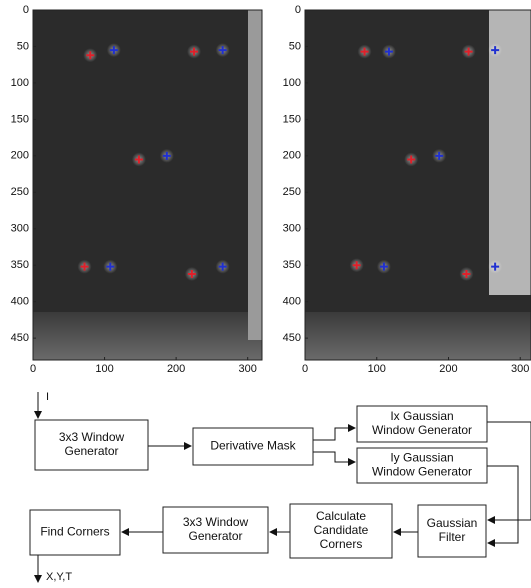 The width and height of the screenshot is (531, 588). Describe the element at coordinates (421, 458) in the screenshot. I see `node-label: Iy Gaussian` at that location.